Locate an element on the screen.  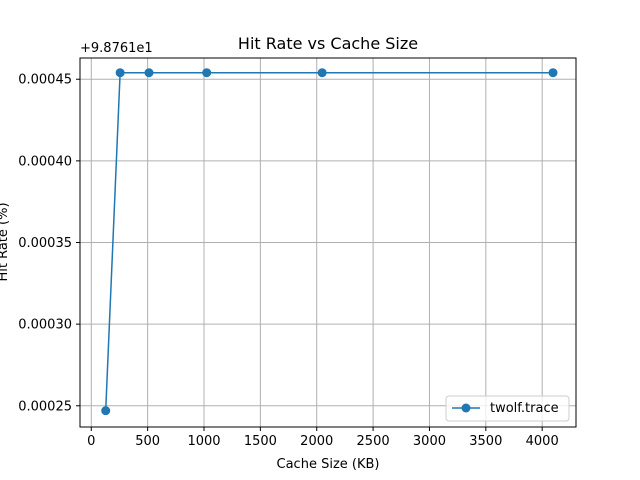
x-tick-label: 4000 is located at coordinates (542, 441).